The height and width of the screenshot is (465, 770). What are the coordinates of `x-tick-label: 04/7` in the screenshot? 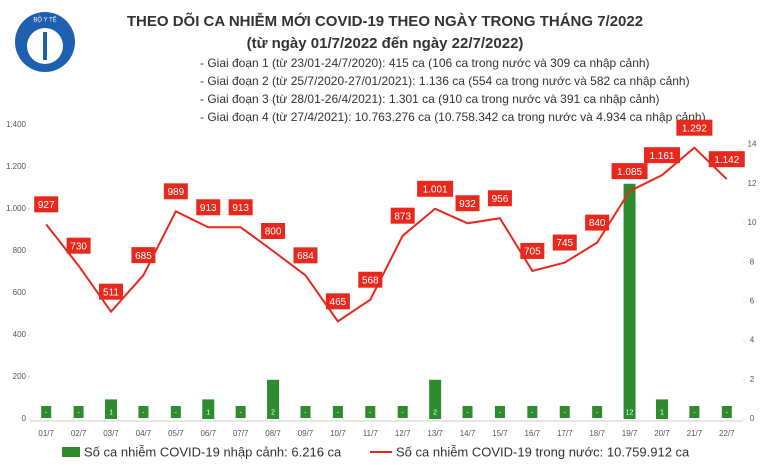 It's located at (144, 433).